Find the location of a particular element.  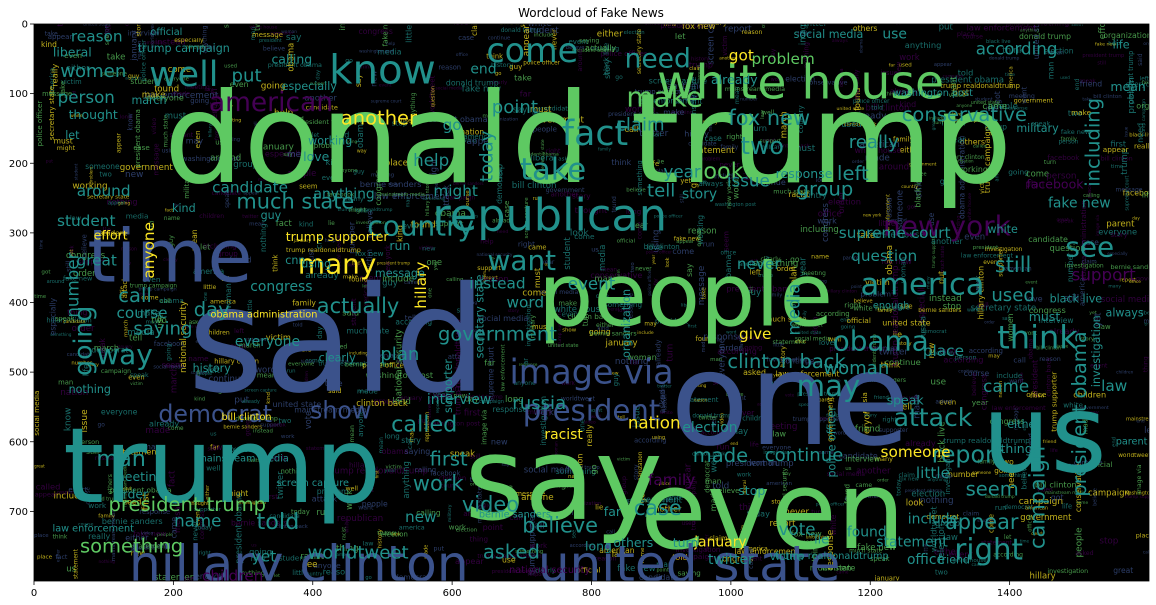

filler-word: investigation is located at coordinates (1067, 571).